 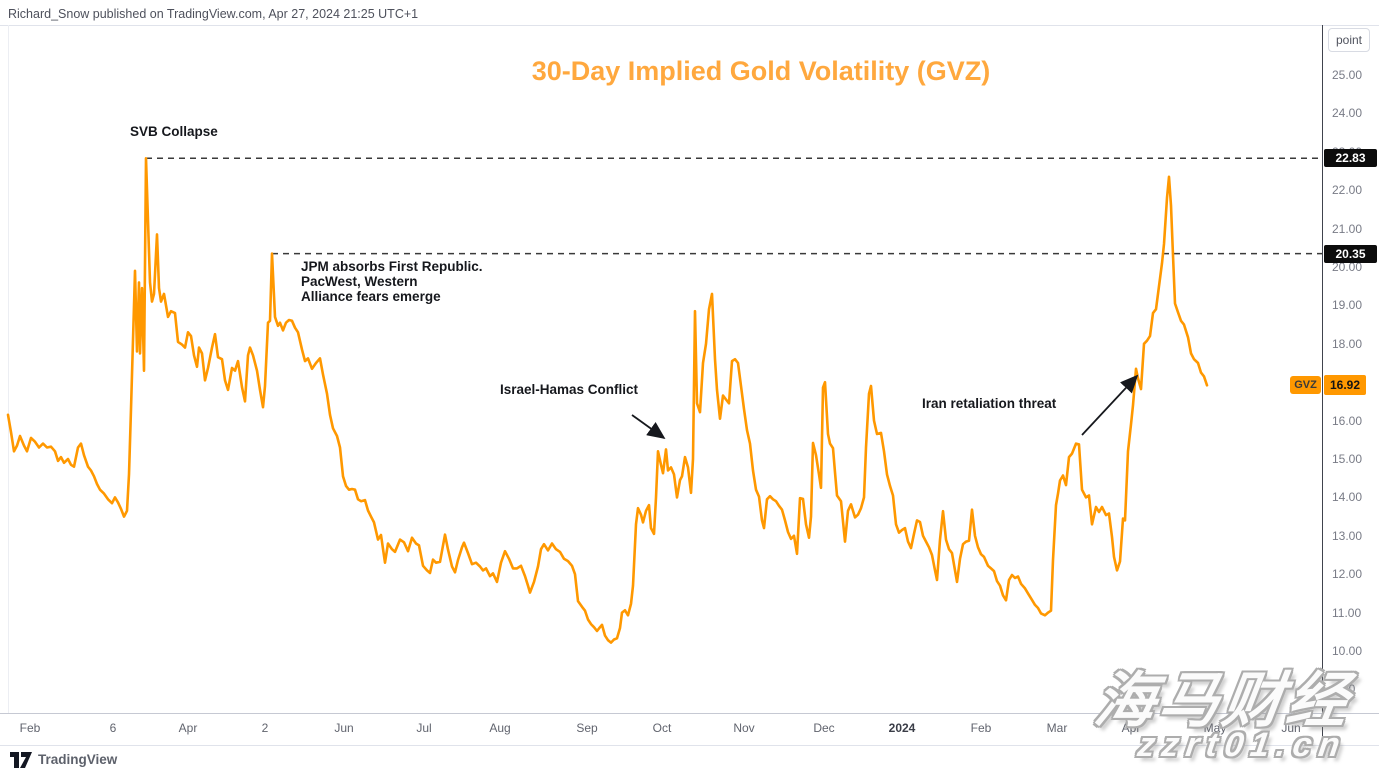 What do you see at coordinates (1347, 267) in the screenshot?
I see `price-tick-label: 20.00` at bounding box center [1347, 267].